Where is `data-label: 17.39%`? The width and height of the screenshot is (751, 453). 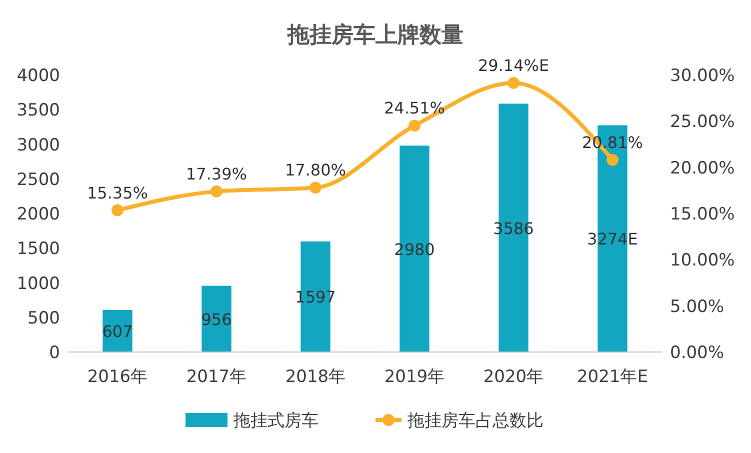
data-label: 17.39% is located at coordinates (217, 174).